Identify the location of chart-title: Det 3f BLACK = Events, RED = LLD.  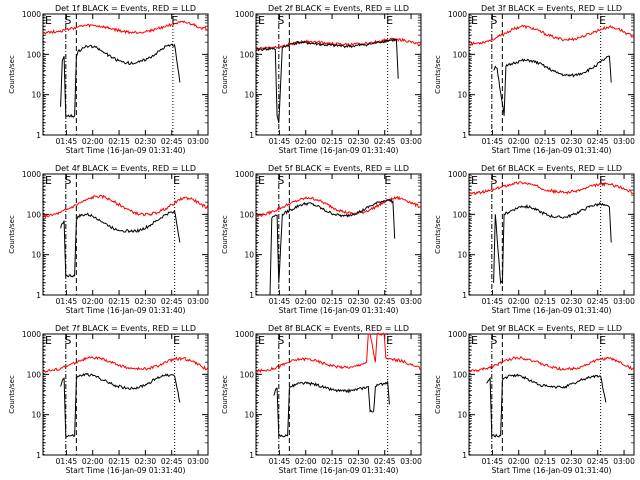
(551, 8).